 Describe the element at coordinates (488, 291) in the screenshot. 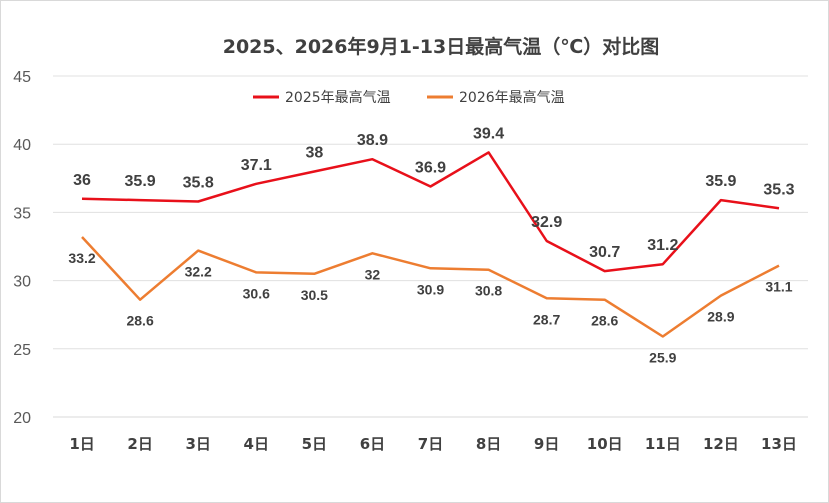

I see `data-label-2026: 30.8` at that location.